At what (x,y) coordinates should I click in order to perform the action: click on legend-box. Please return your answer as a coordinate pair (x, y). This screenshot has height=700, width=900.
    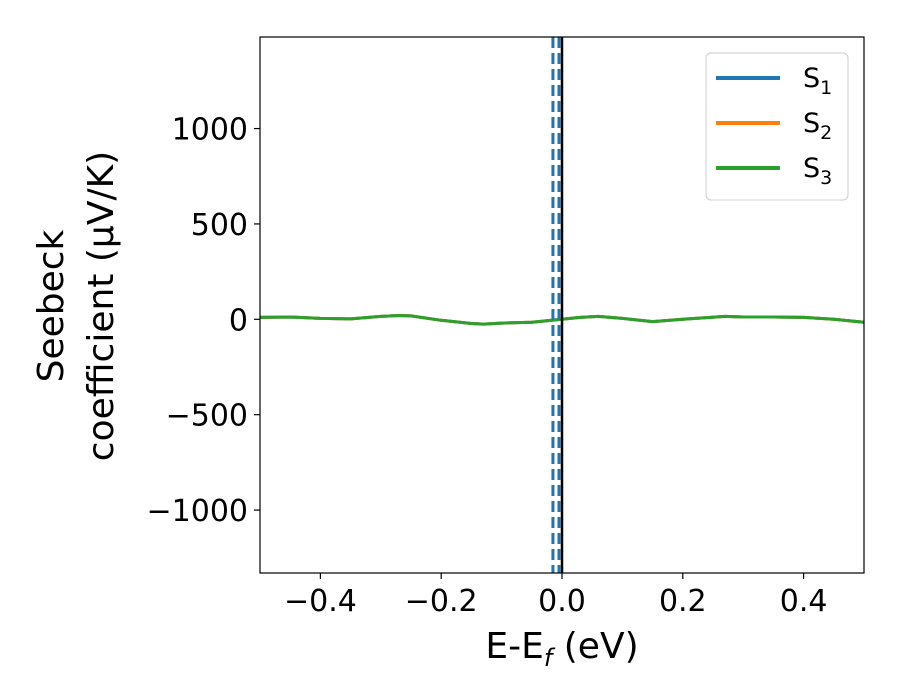
    Looking at the image, I should click on (777, 126).